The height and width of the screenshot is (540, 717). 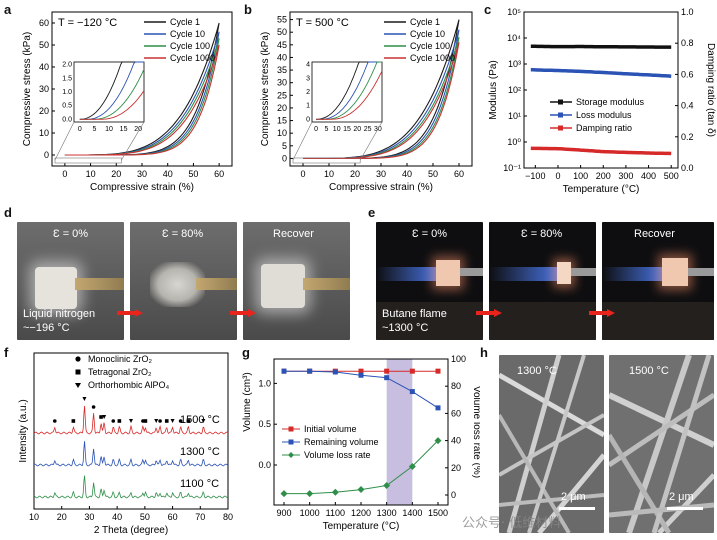 I want to click on photo-d-2: Ɛ = 80%, so click(x=183, y=281).